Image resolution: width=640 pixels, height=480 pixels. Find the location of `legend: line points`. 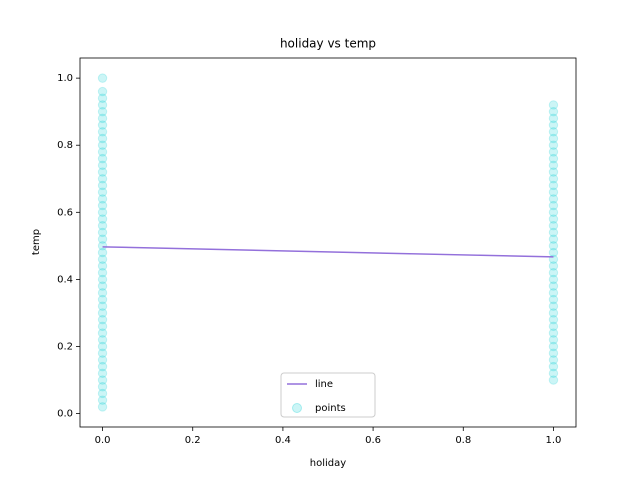

legend: line points is located at coordinates (328, 395).